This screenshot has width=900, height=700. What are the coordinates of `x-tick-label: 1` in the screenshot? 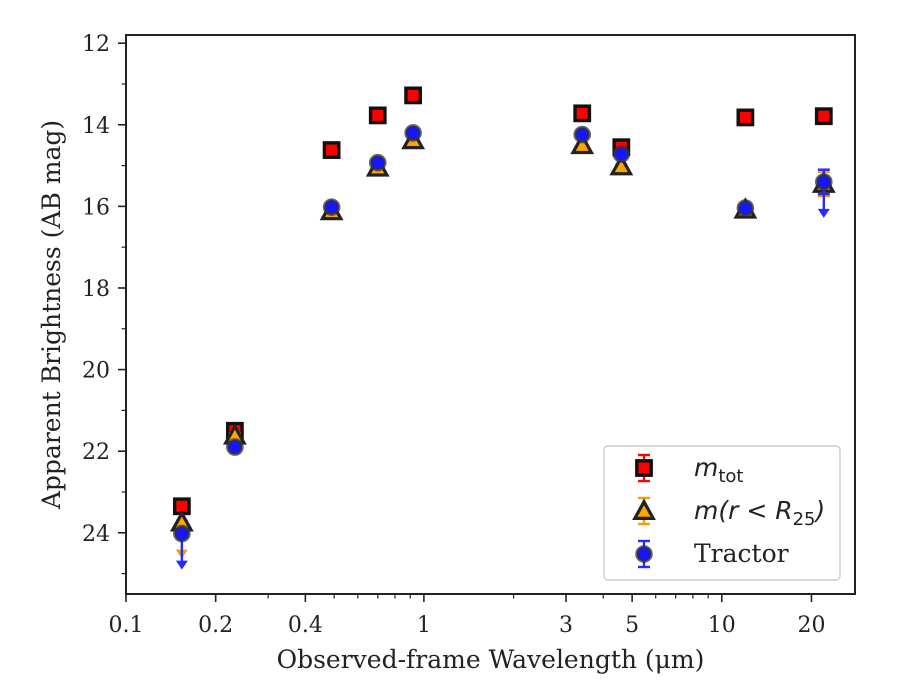 It's located at (424, 625).